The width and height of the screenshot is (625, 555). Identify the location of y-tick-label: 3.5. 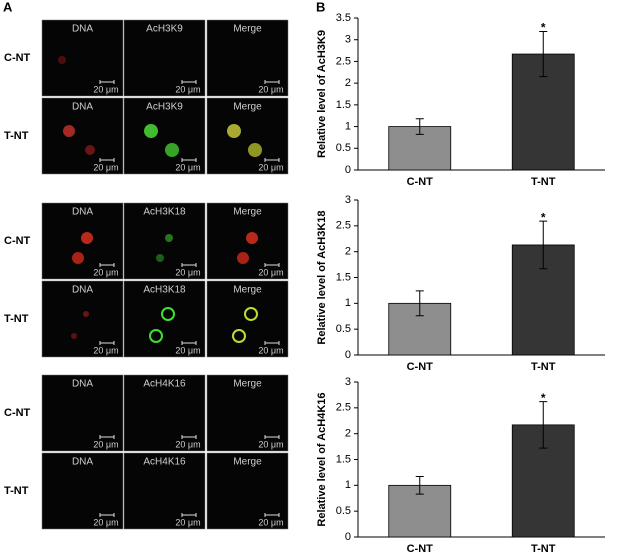
(343, 18).